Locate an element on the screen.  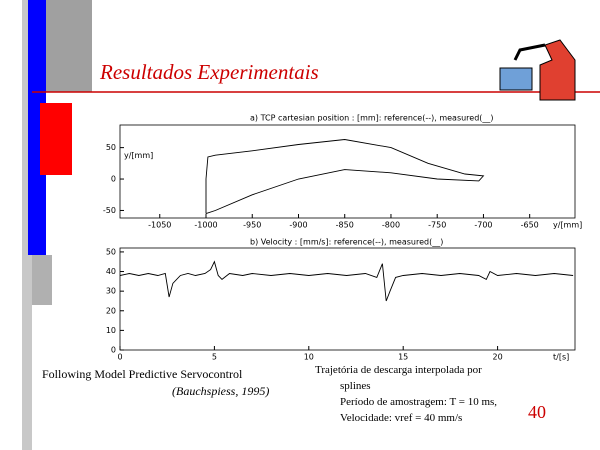
y-tick-label: -50 is located at coordinates (109, 210).